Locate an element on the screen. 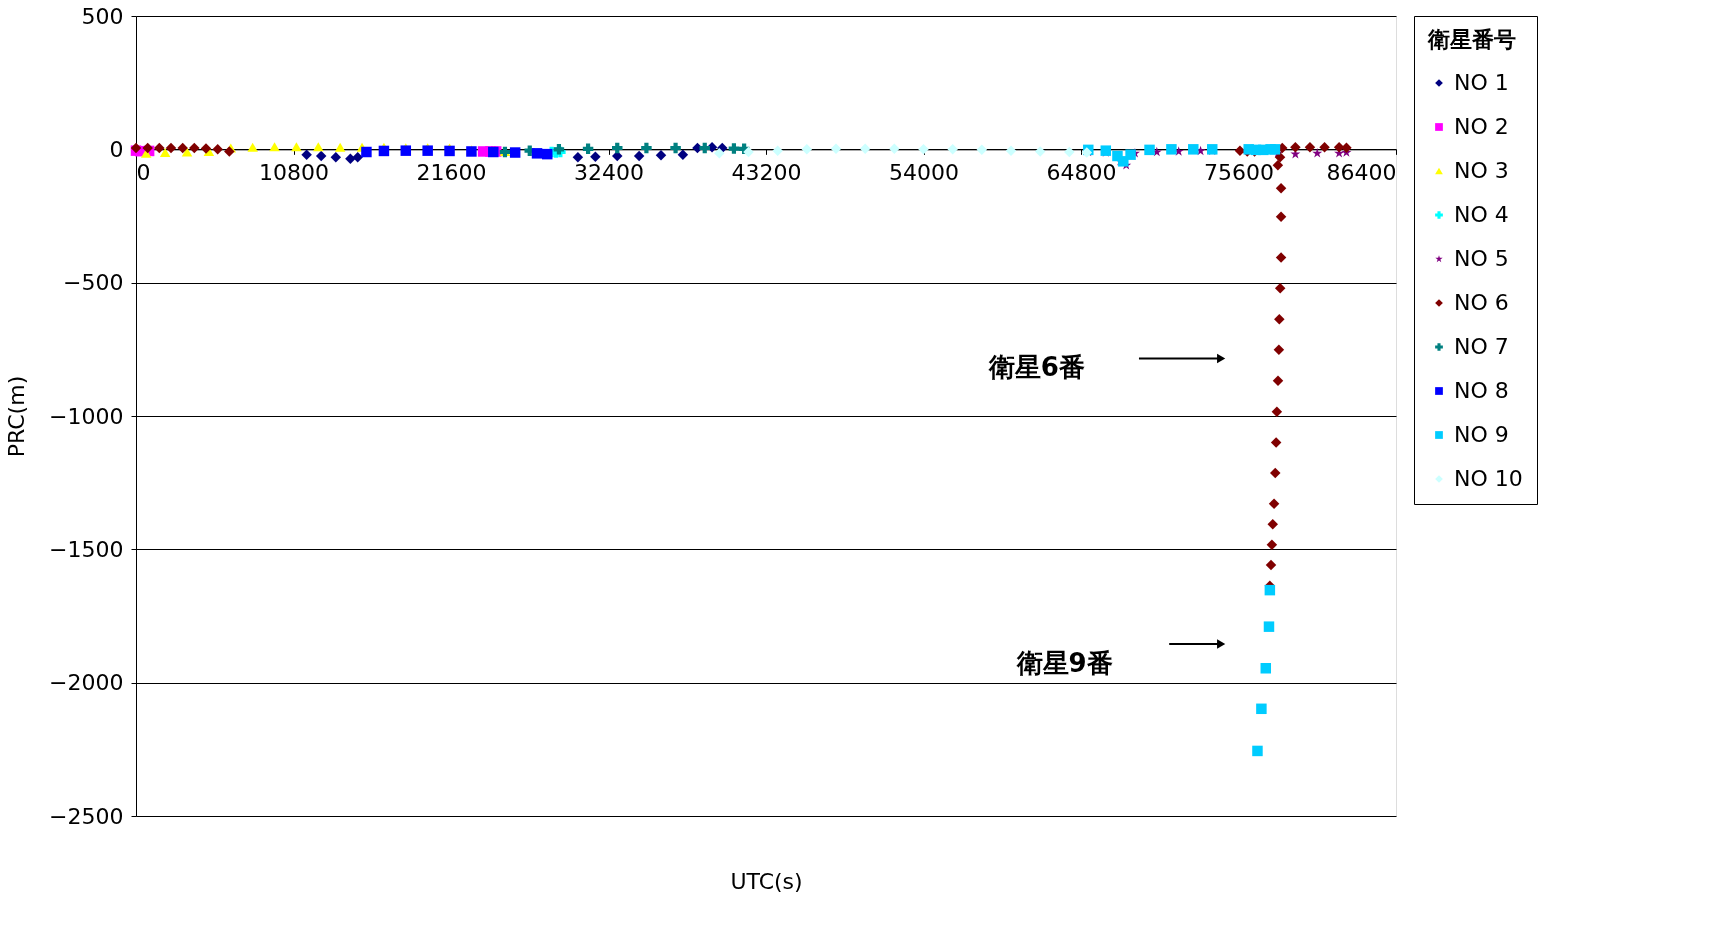 The image size is (1731, 944). y-tick-label: −2000 is located at coordinates (86, 683).